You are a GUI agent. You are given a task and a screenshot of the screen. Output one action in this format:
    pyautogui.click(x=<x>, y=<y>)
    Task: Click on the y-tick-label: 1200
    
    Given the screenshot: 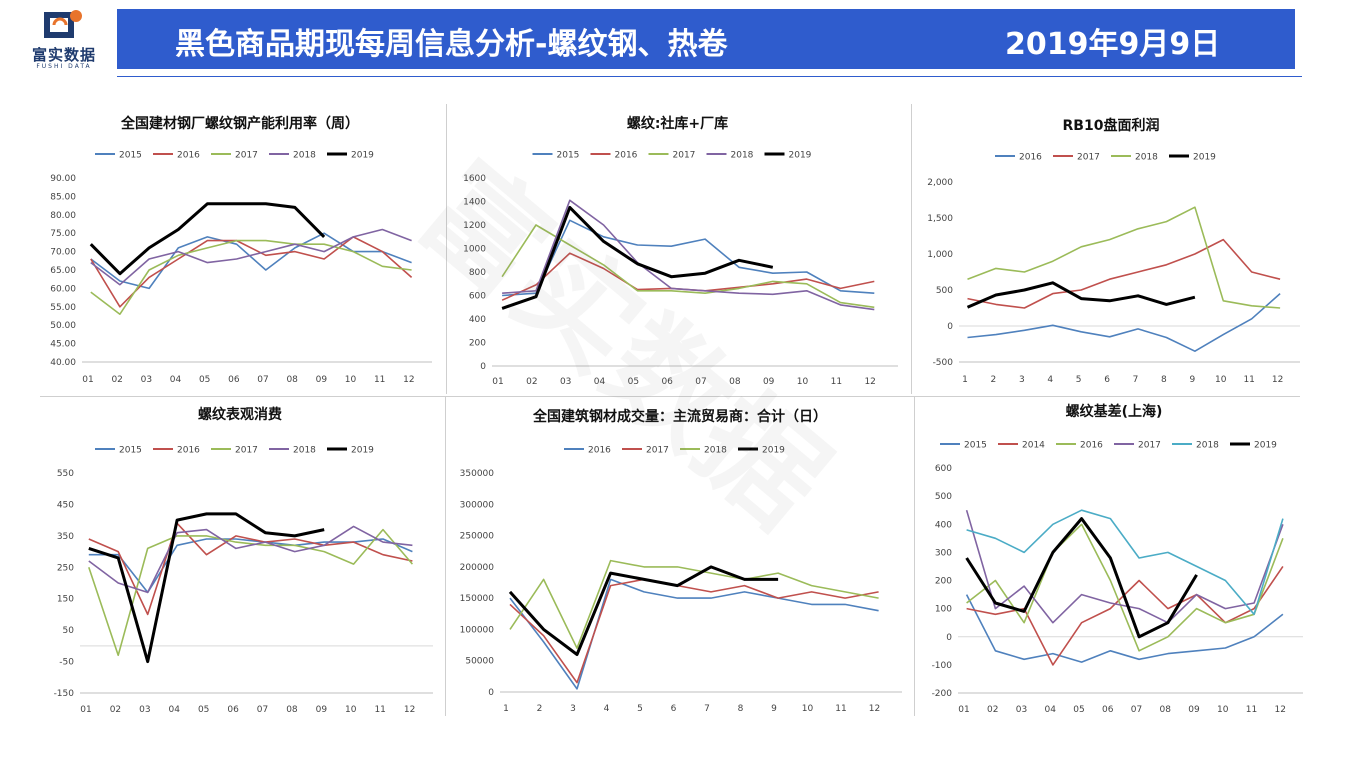 What is the action you would take?
    pyautogui.click(x=474, y=226)
    